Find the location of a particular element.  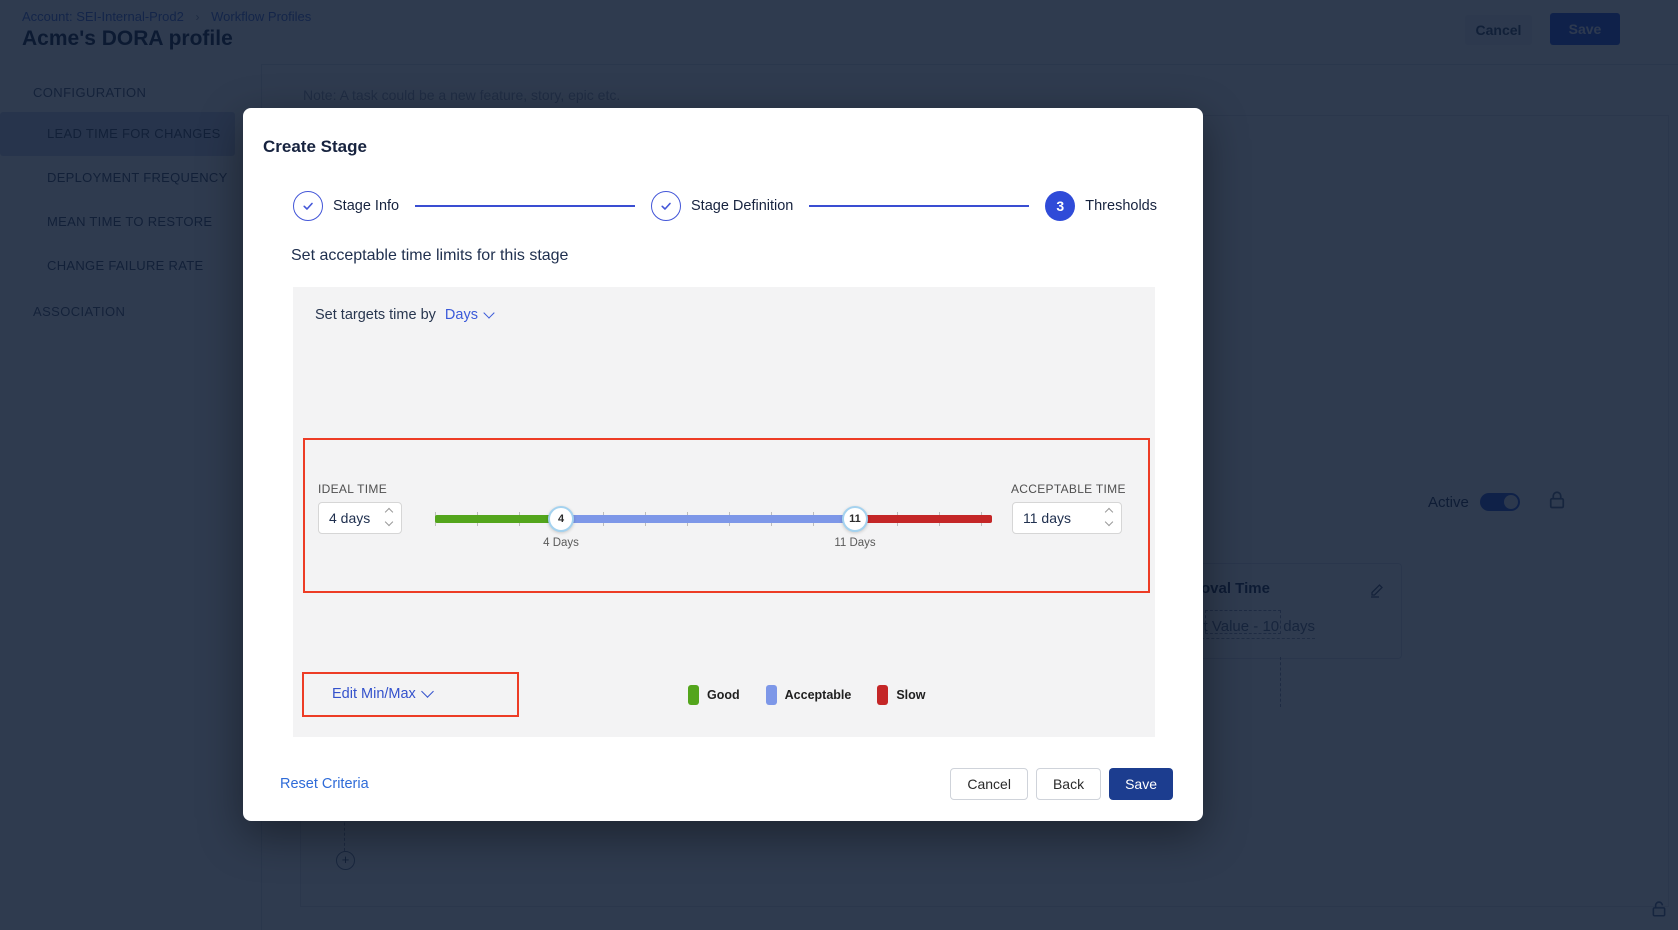

step-stage-info: Stage Info is located at coordinates (346, 206).